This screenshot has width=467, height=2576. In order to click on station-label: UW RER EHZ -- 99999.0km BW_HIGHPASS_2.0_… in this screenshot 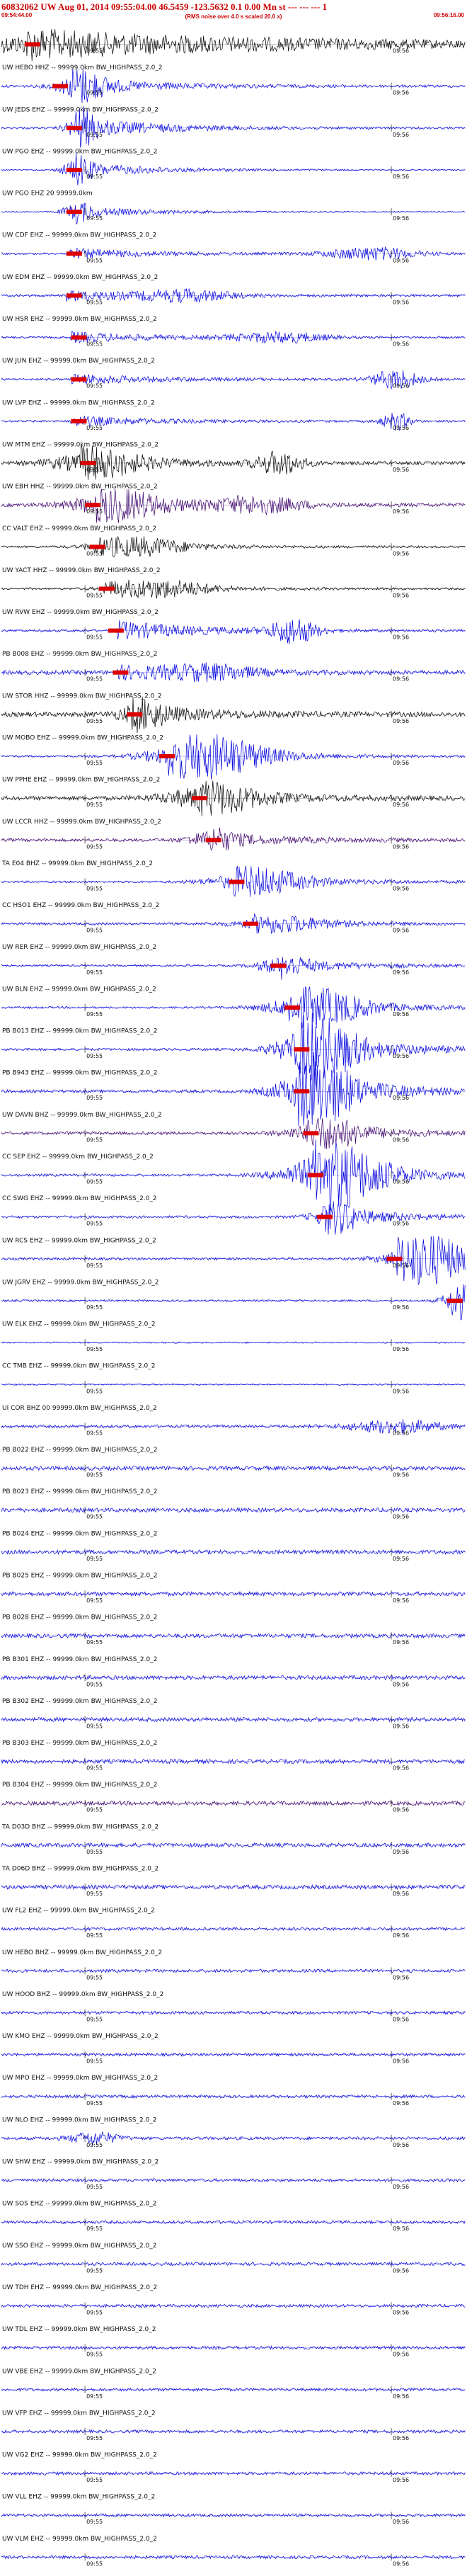, I will do `click(79, 947)`.